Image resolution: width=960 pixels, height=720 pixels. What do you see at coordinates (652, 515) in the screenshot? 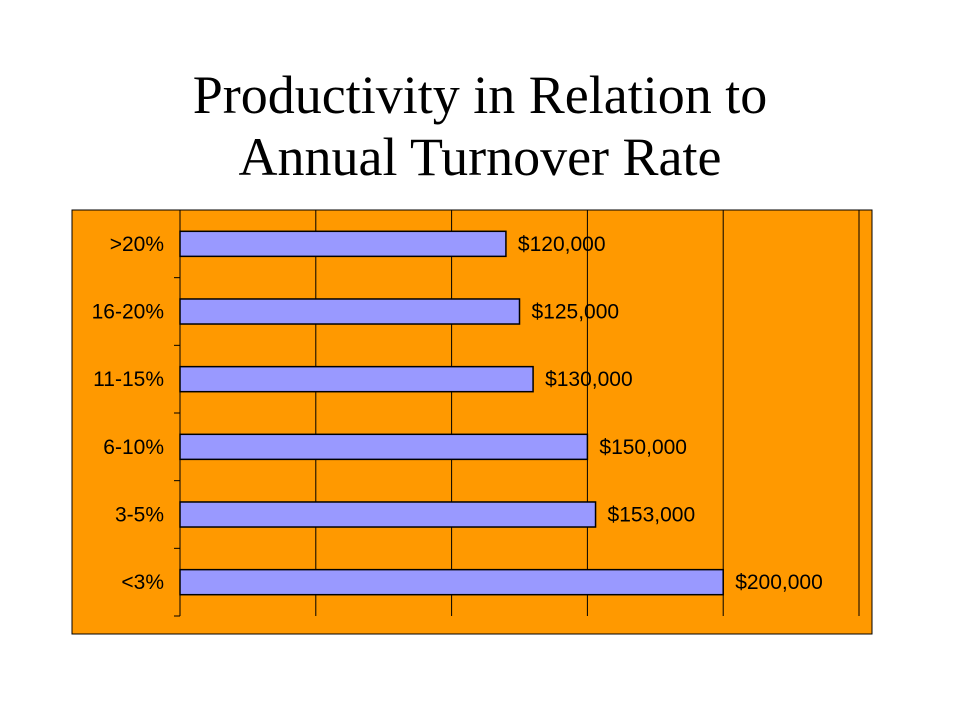
I see `data-label: $153,000` at bounding box center [652, 515].